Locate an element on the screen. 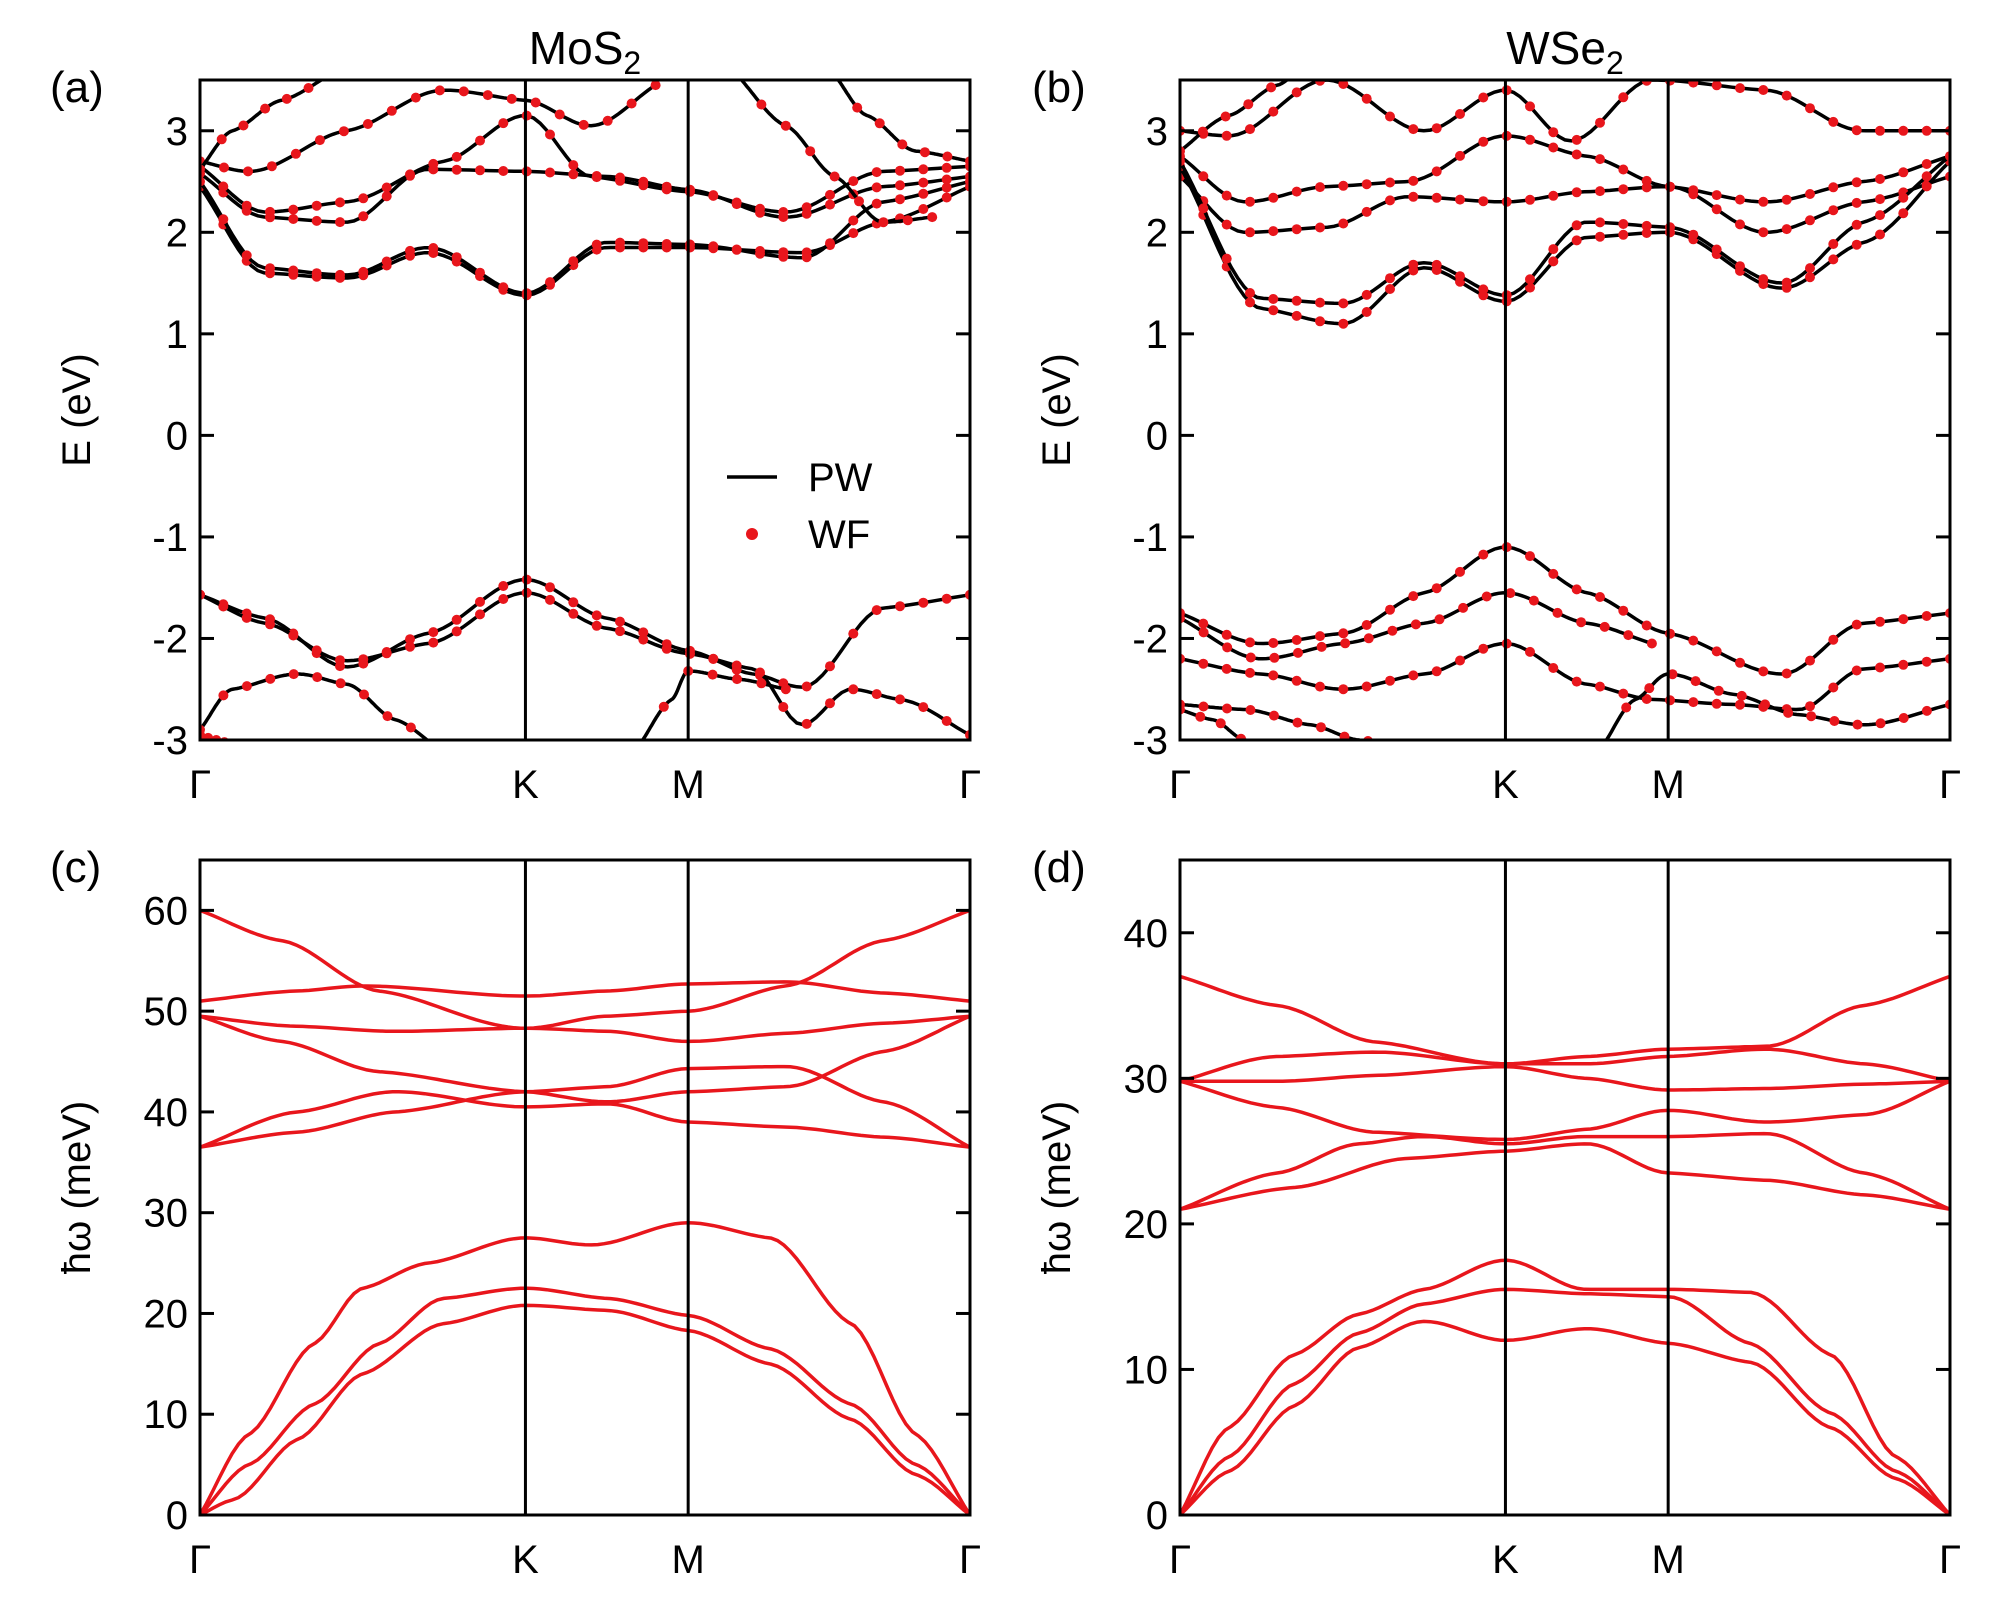  series-d-O1 is located at coordinates (1565, 1177).